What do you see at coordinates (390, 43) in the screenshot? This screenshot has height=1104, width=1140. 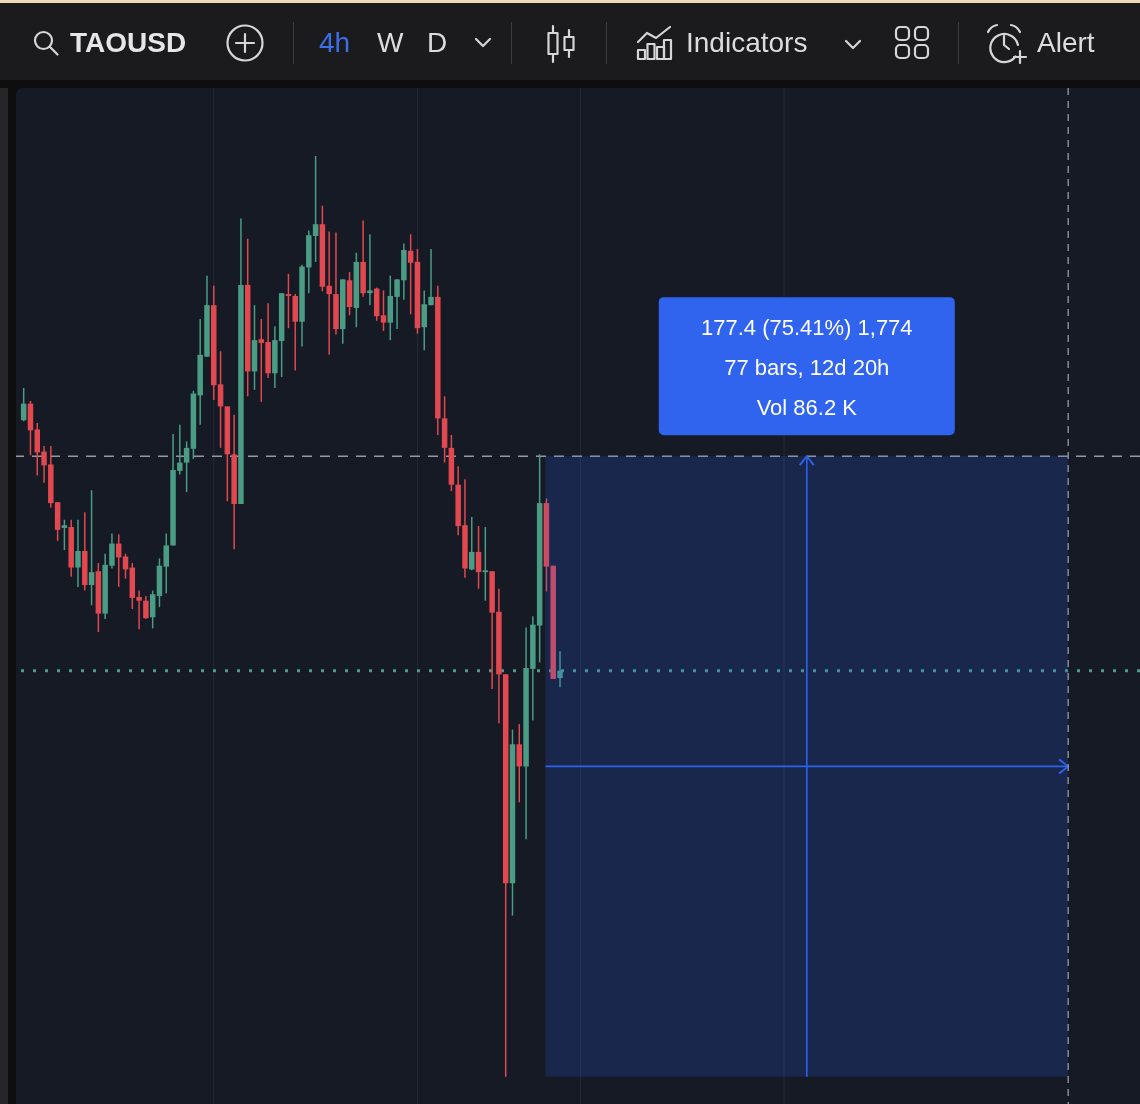 I see `text: W` at bounding box center [390, 43].